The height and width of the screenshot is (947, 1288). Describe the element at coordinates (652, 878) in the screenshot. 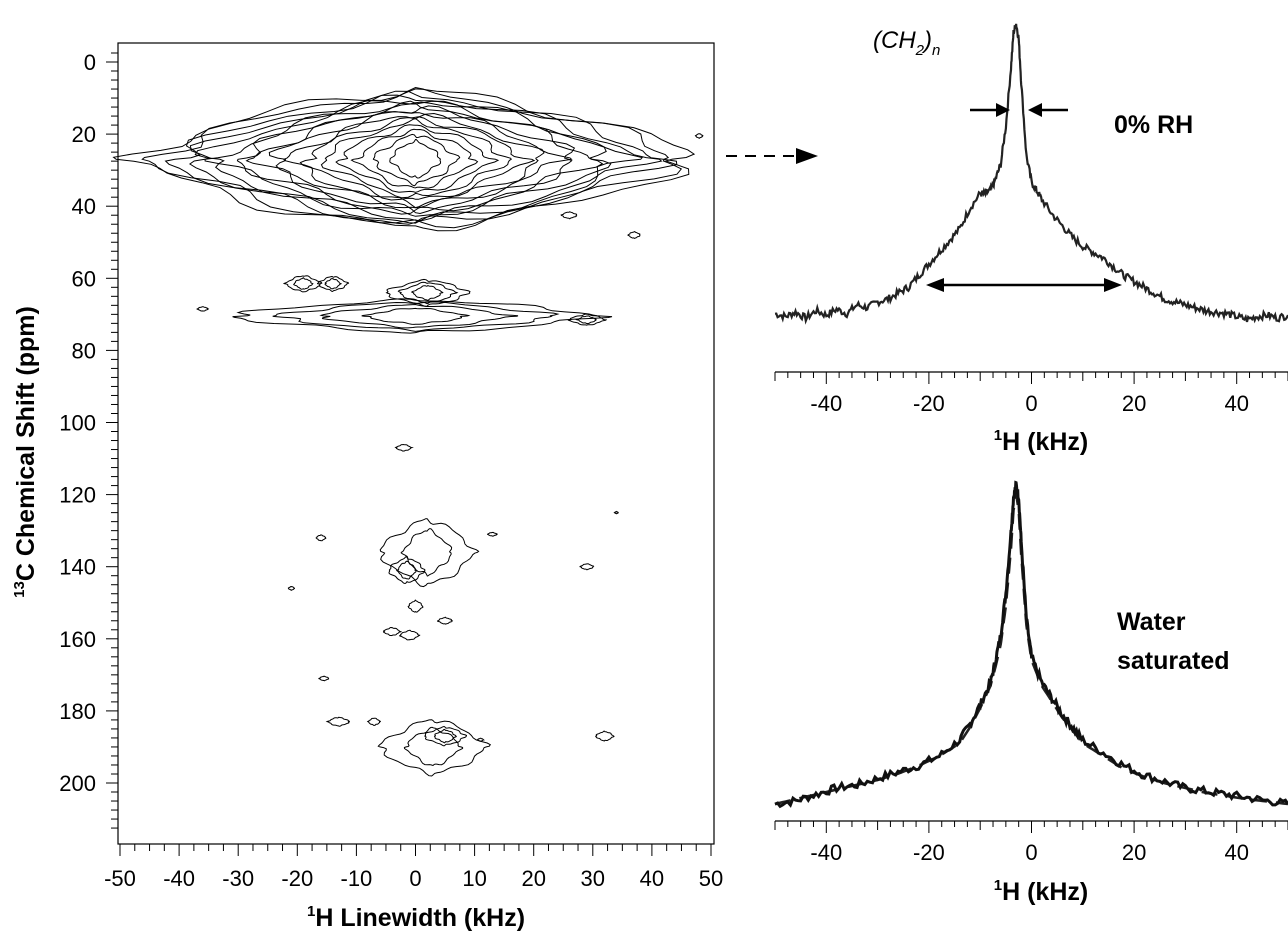

I see `contour-x-tick-label: 40` at that location.